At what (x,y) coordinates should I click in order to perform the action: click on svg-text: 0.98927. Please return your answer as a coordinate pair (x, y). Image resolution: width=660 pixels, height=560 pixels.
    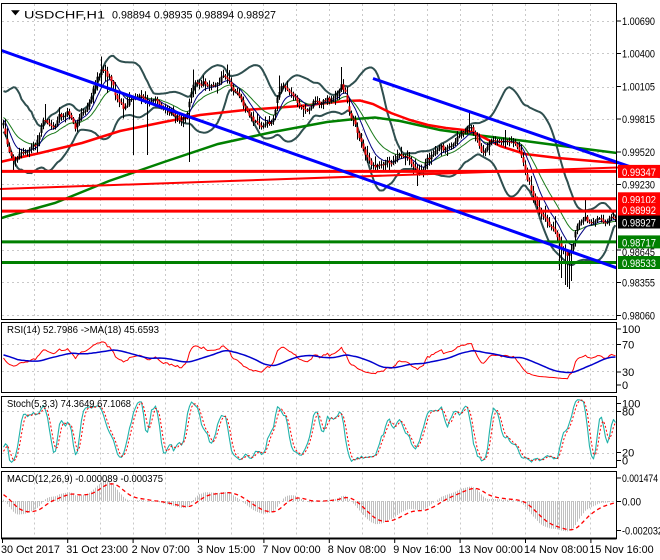
    Looking at the image, I should click on (639, 224).